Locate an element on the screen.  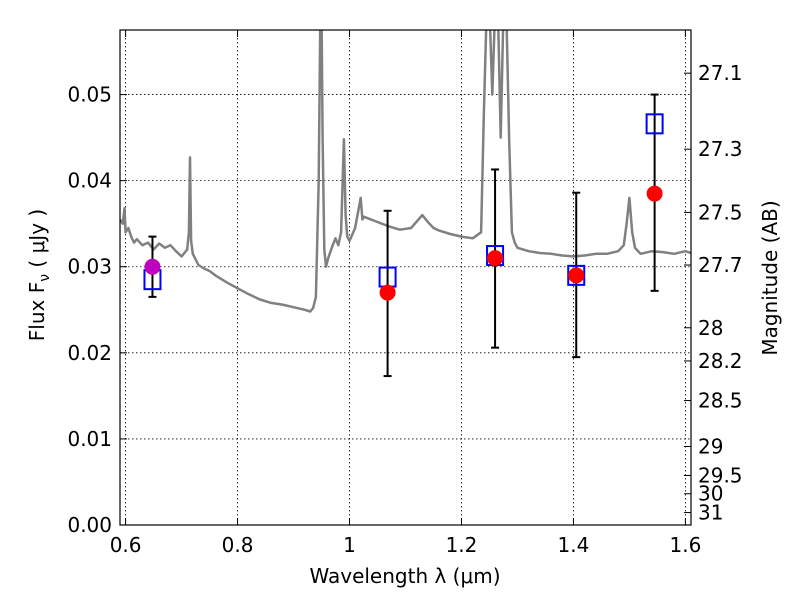
x-tick-label: 0.8 is located at coordinates (238, 545).